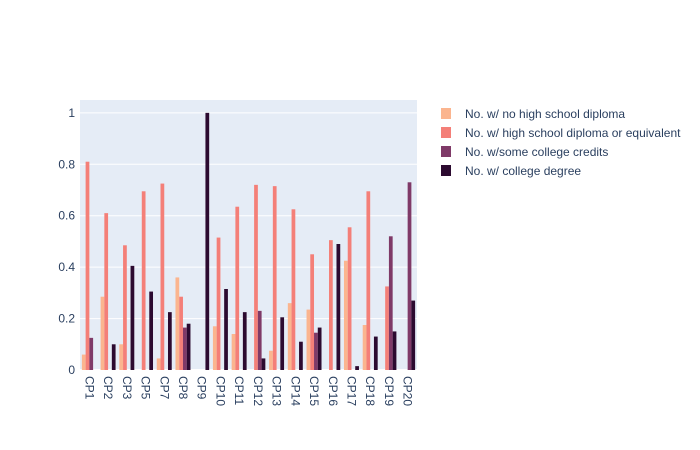  I want to click on x-tick-label: CP16, so click(333, 391).